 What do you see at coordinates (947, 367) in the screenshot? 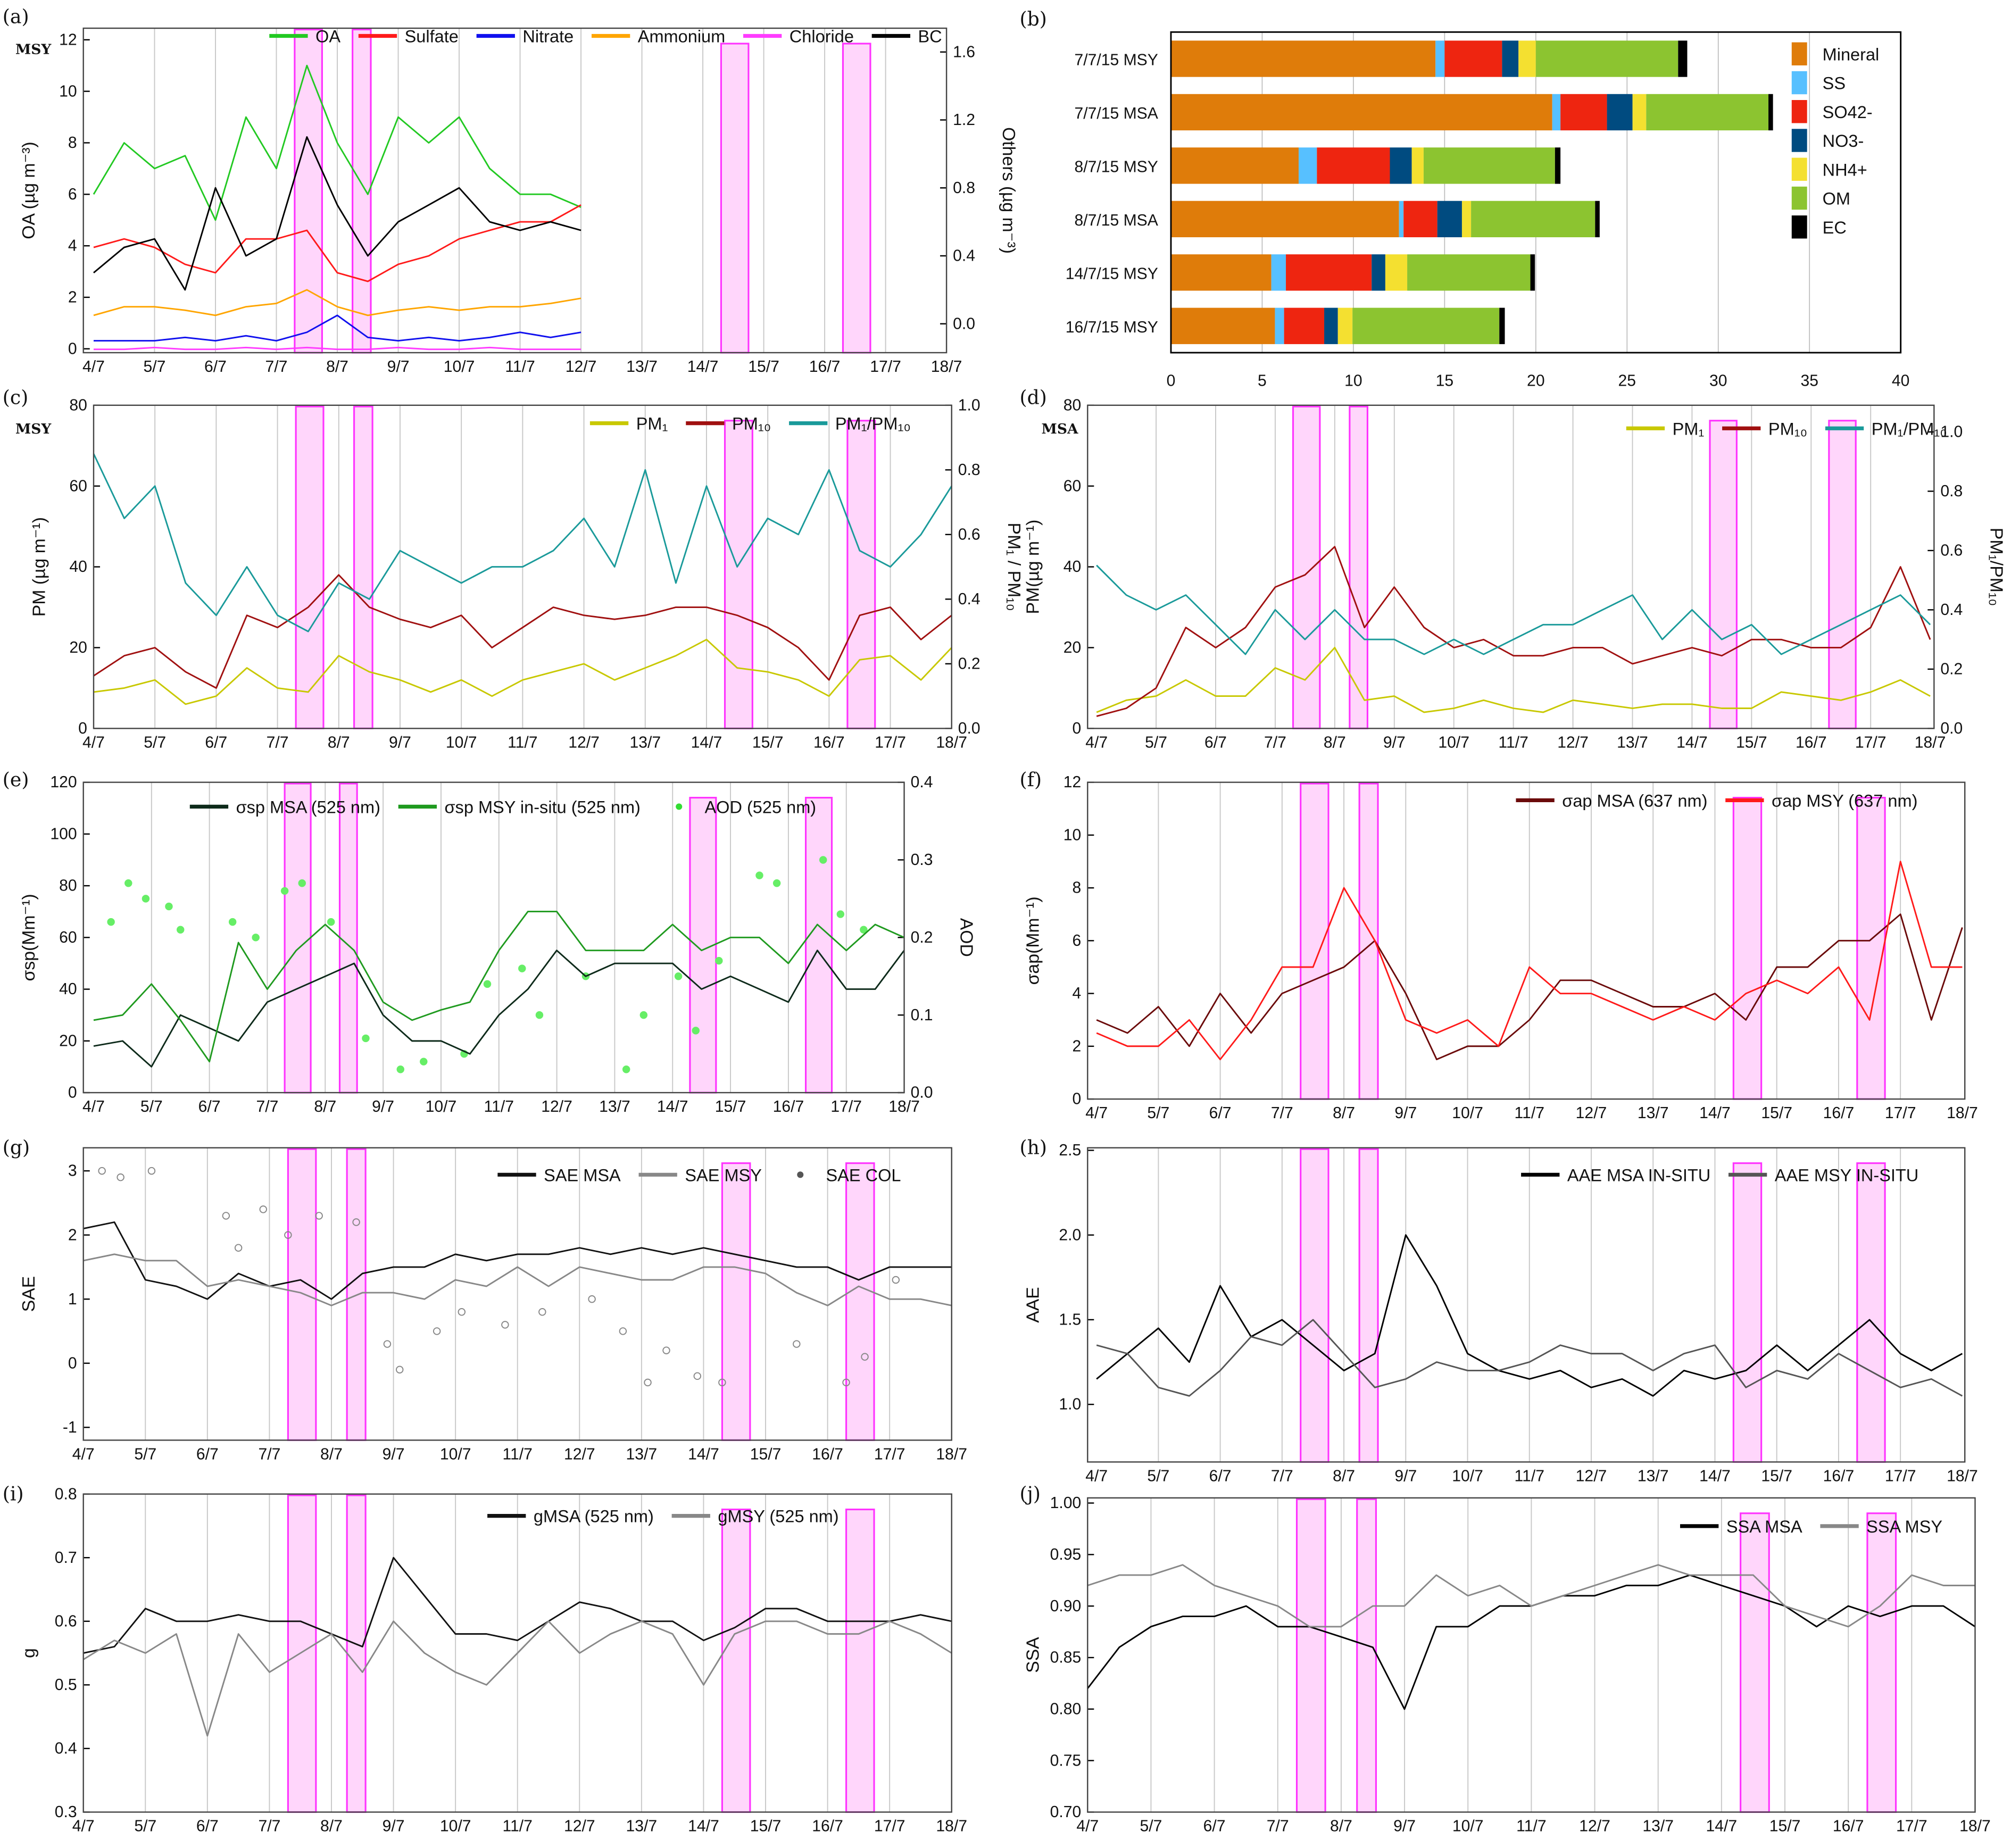
I see `x-tick-label: 18/7` at bounding box center [947, 367].